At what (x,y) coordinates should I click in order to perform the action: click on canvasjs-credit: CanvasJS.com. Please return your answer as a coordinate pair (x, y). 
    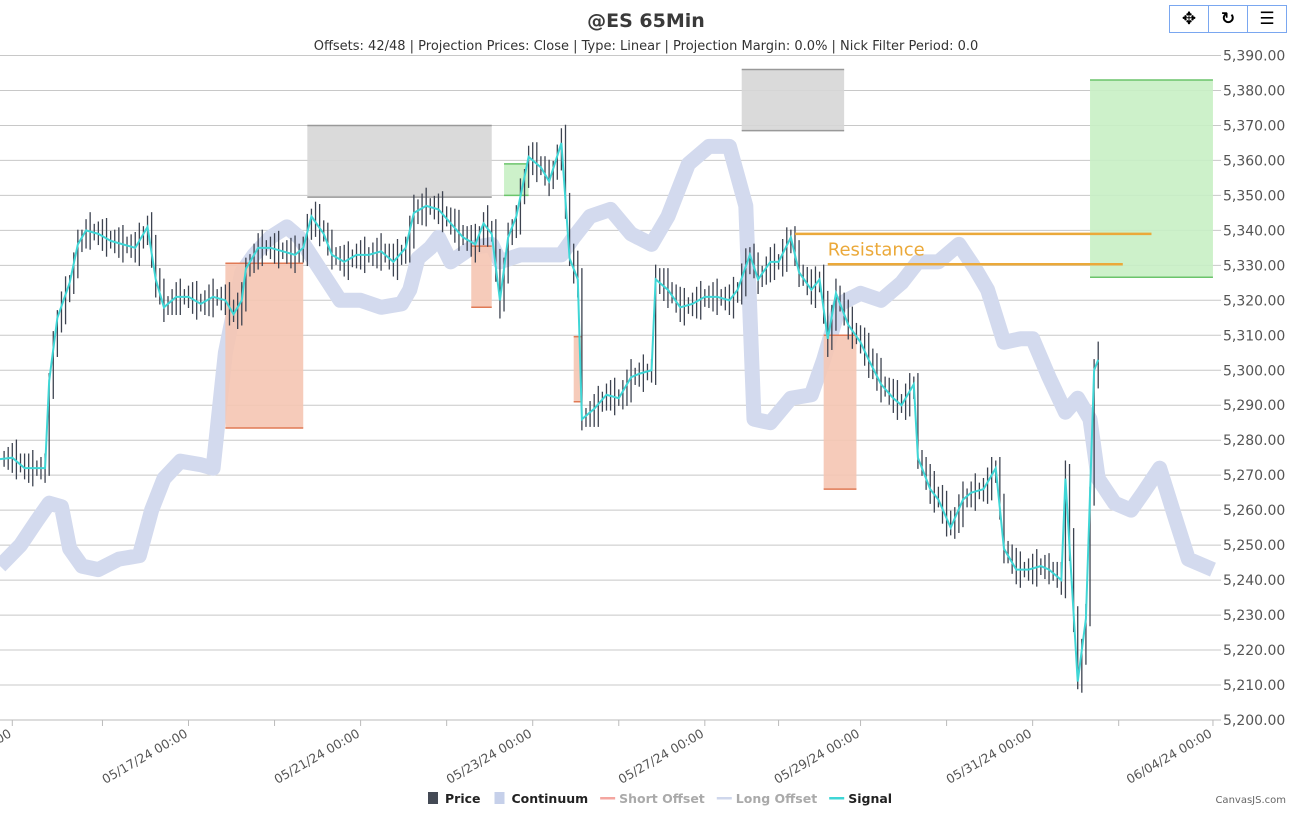
    Looking at the image, I should click on (1250, 800).